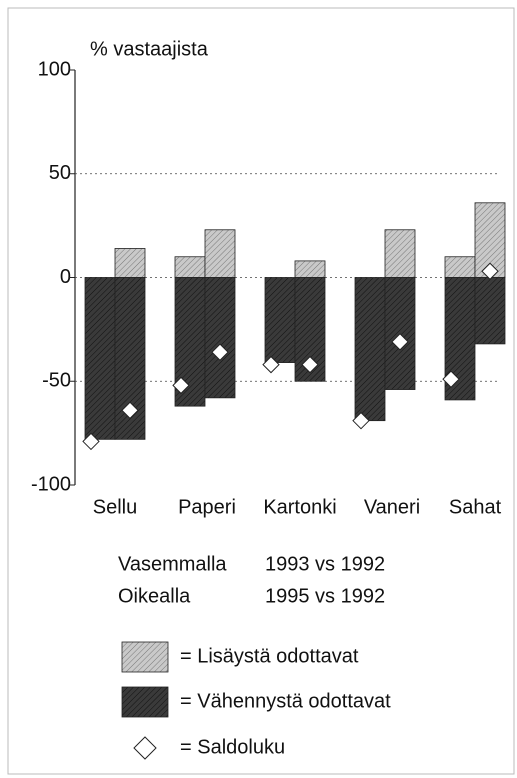  What do you see at coordinates (285, 701) in the screenshot?
I see `legend-label: = Vähennystä odottavat` at bounding box center [285, 701].